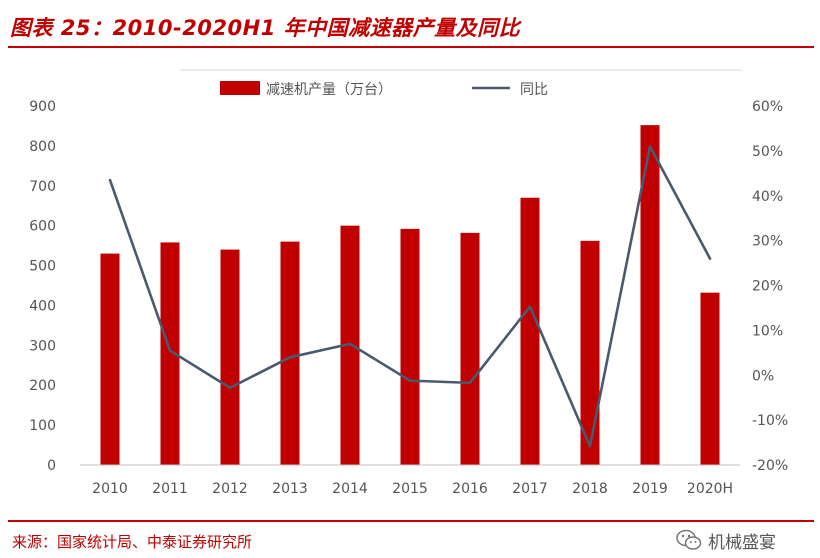 This screenshot has width=820, height=558. Describe the element at coordinates (42, 346) in the screenshot. I see `y-tick-label: 300` at that location.